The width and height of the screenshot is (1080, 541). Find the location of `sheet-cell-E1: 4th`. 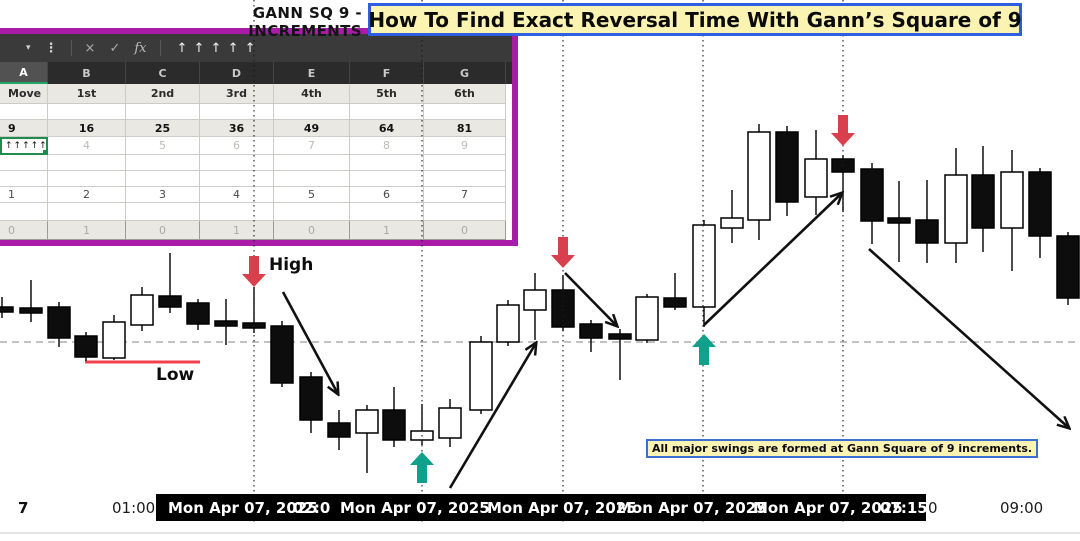

sheet-cell-E1: 4th is located at coordinates (312, 94).